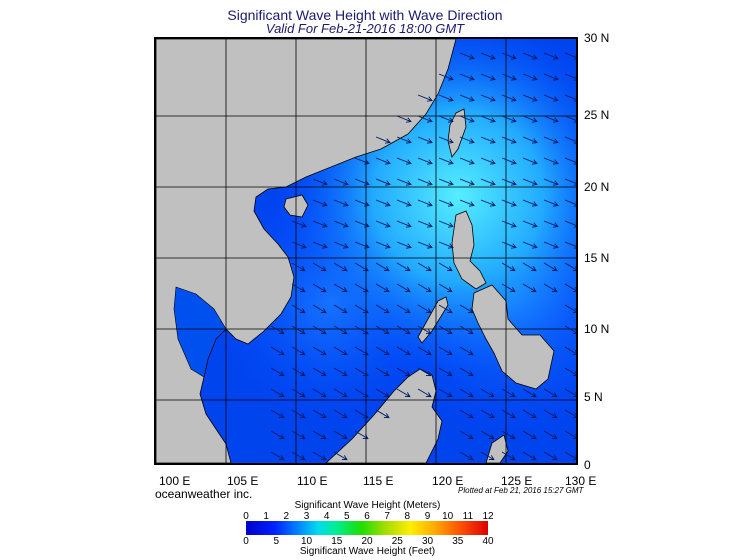 This screenshot has width=755, height=560. Describe the element at coordinates (407, 516) in the screenshot. I see `scale-meters-tick: 8` at that location.